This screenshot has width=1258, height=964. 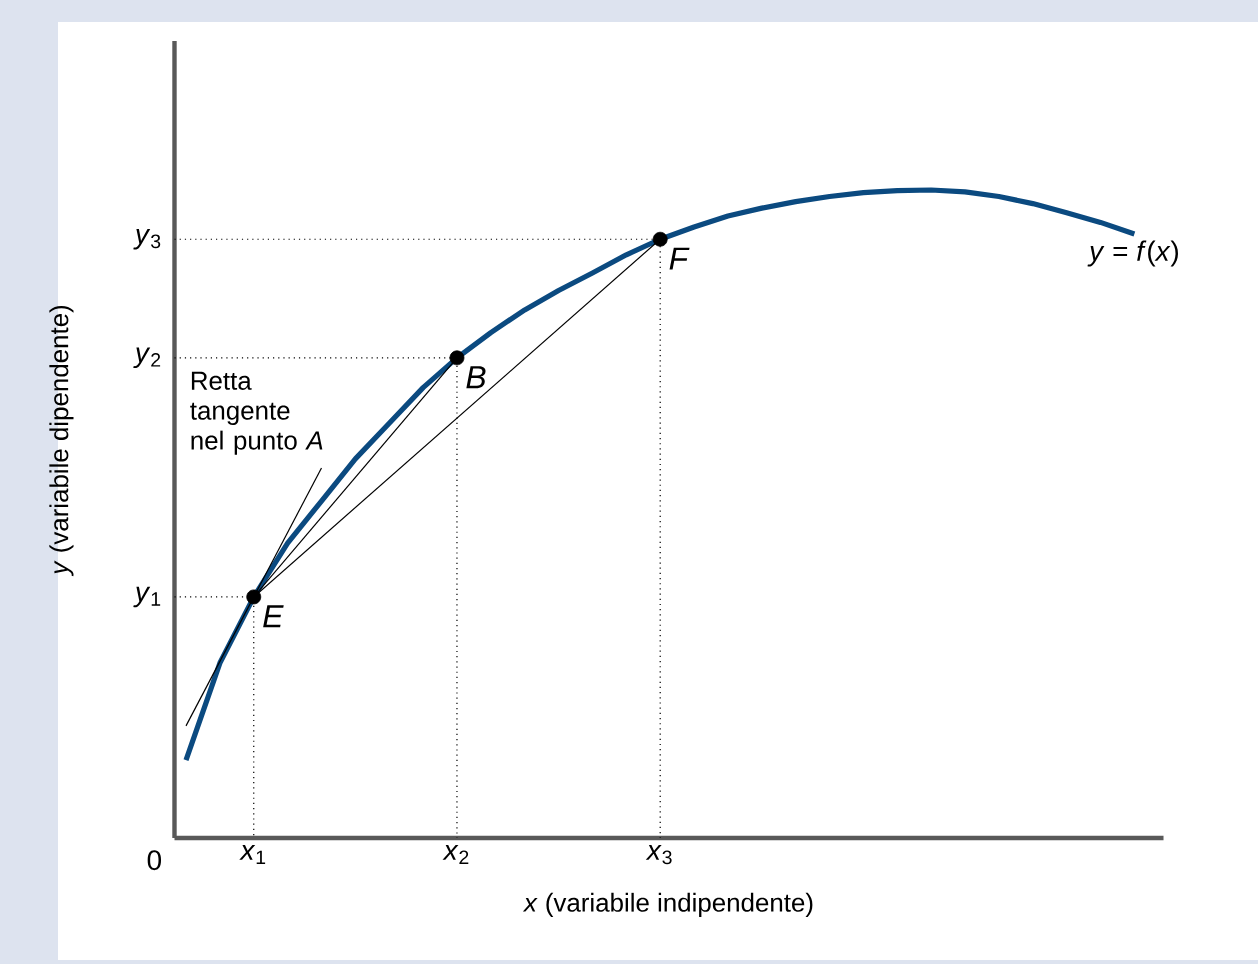 I want to click on annotation: Retta tangente nel punto A, so click(x=256, y=413).